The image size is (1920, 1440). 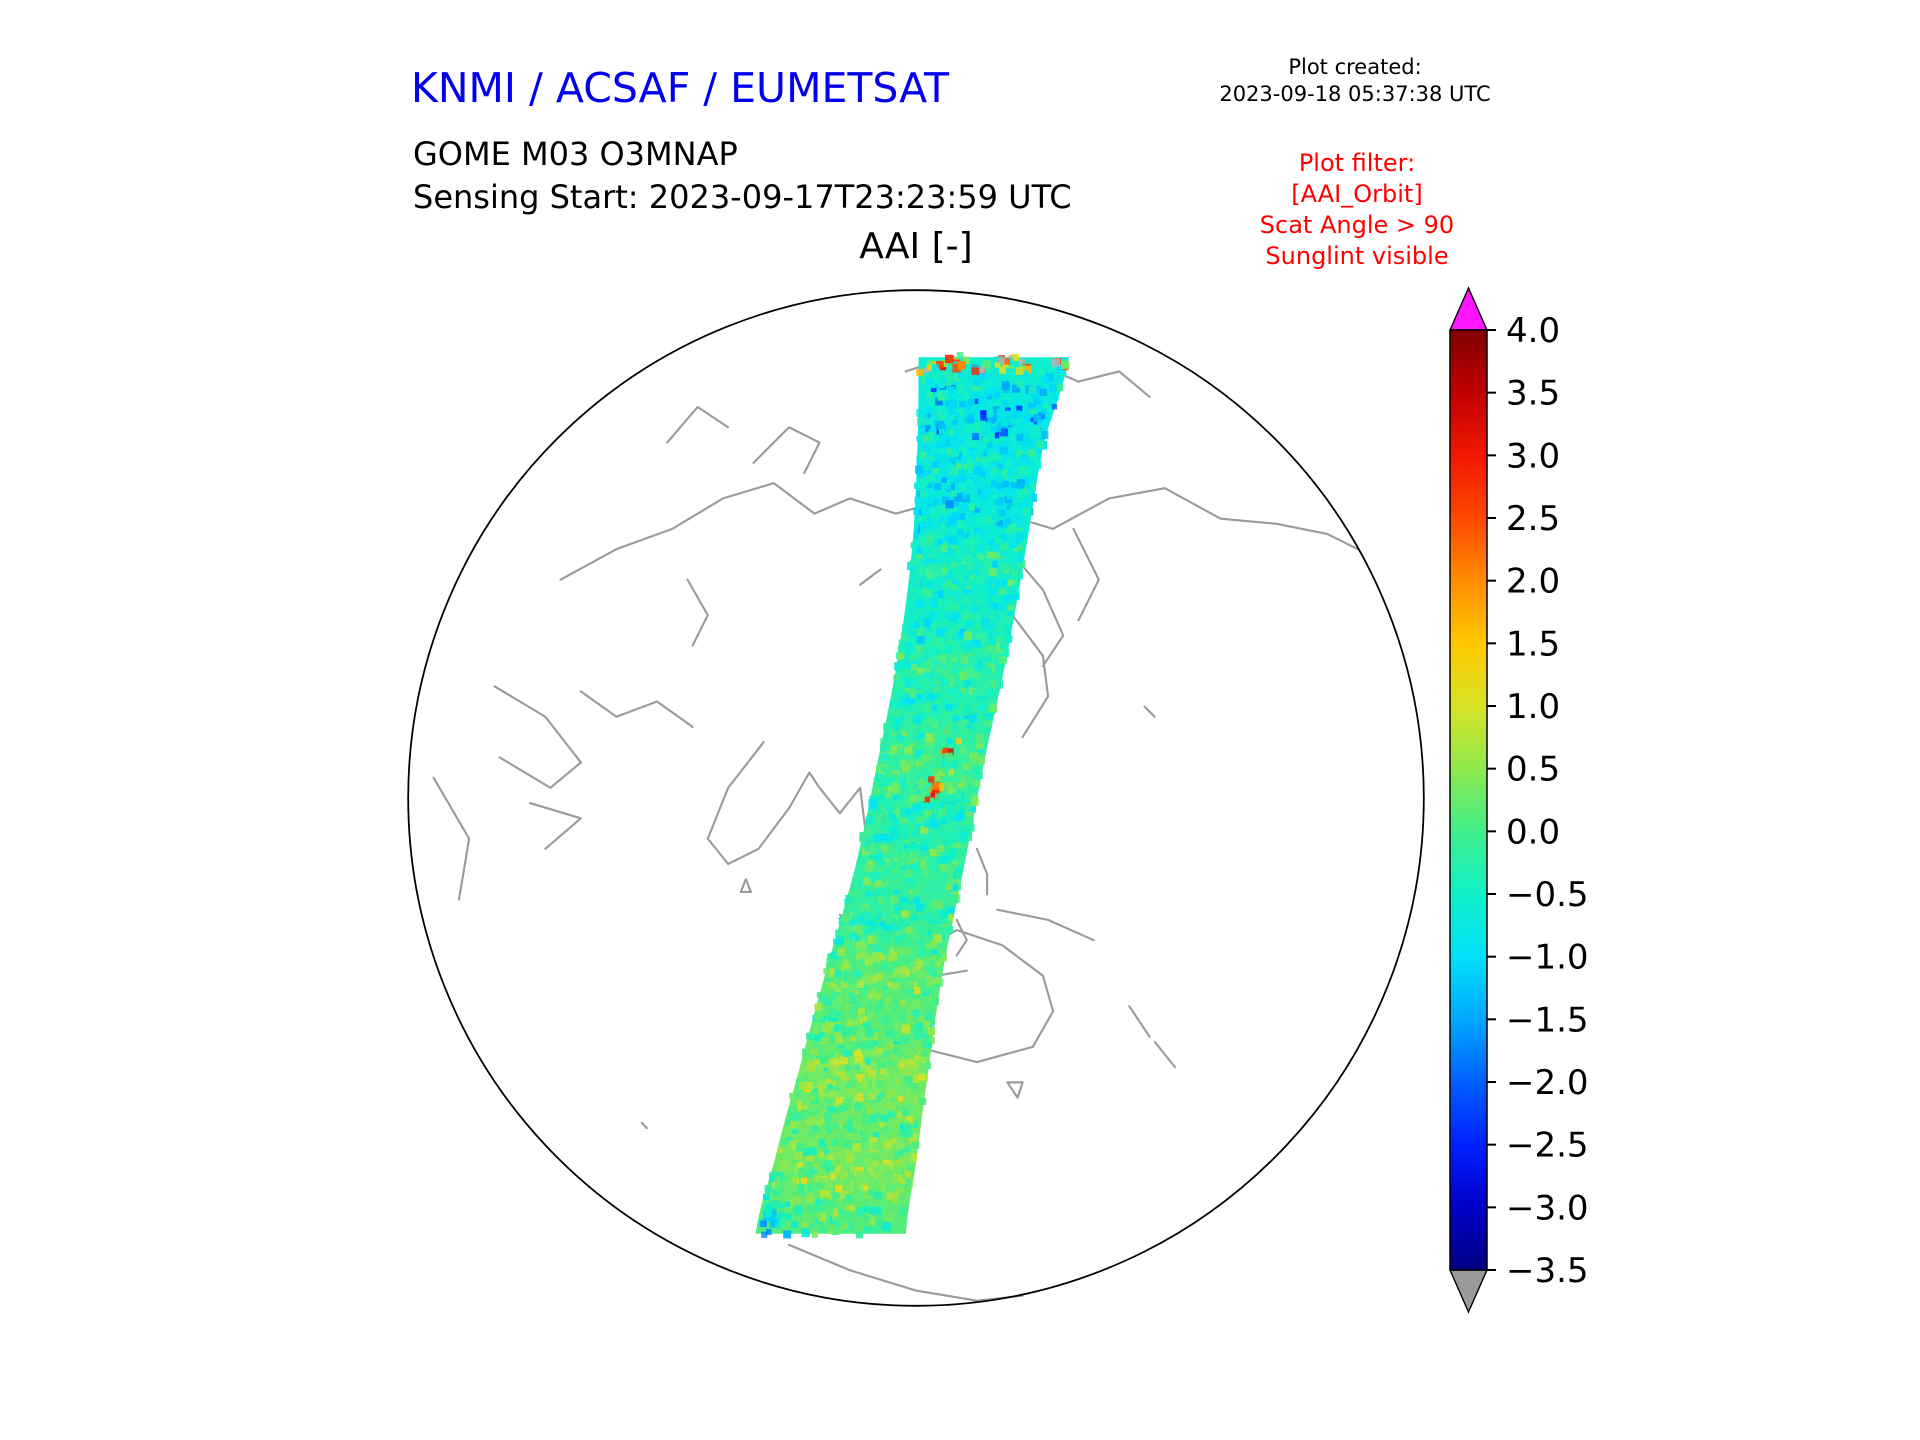 I want to click on colorbar-tick-label: 1.0, so click(x=1533, y=707).